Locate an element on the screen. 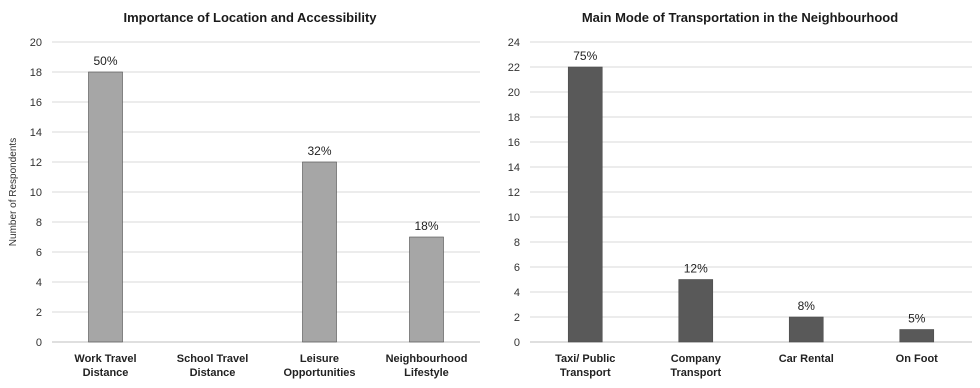 This screenshot has width=980, height=388. category-label: Company Transport is located at coordinates (695, 366).